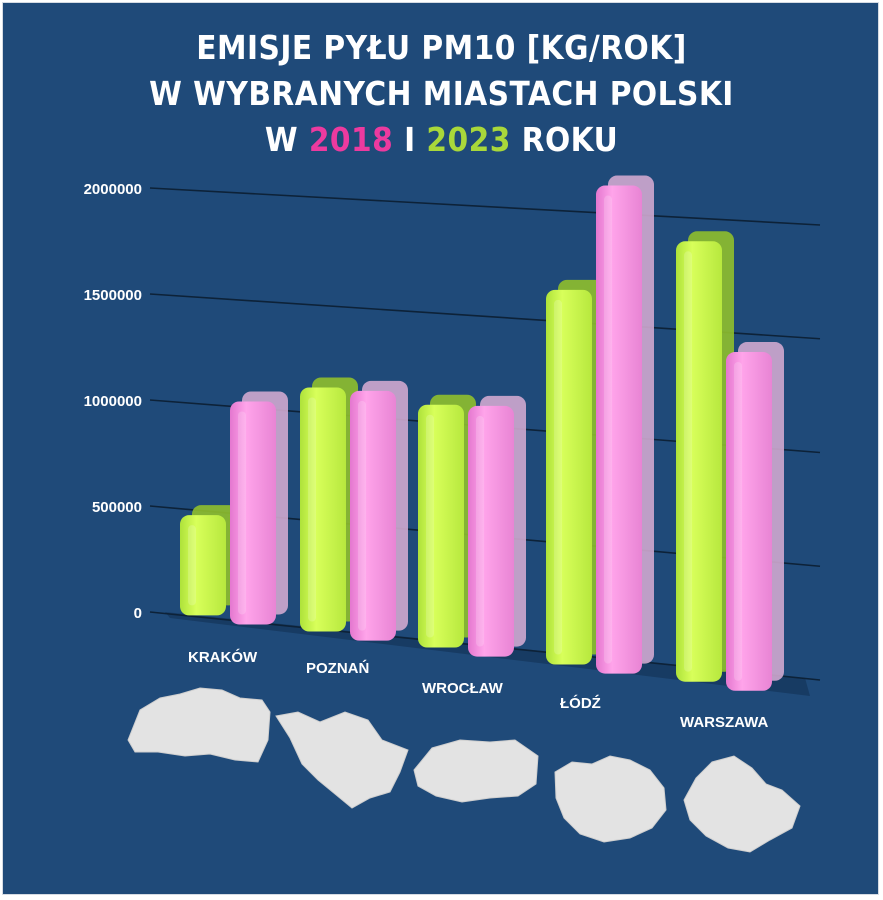 The width and height of the screenshot is (883, 900). I want to click on y-axis-ticks: 0 500000 1000000 1500000 2000000, so click(113, 401).